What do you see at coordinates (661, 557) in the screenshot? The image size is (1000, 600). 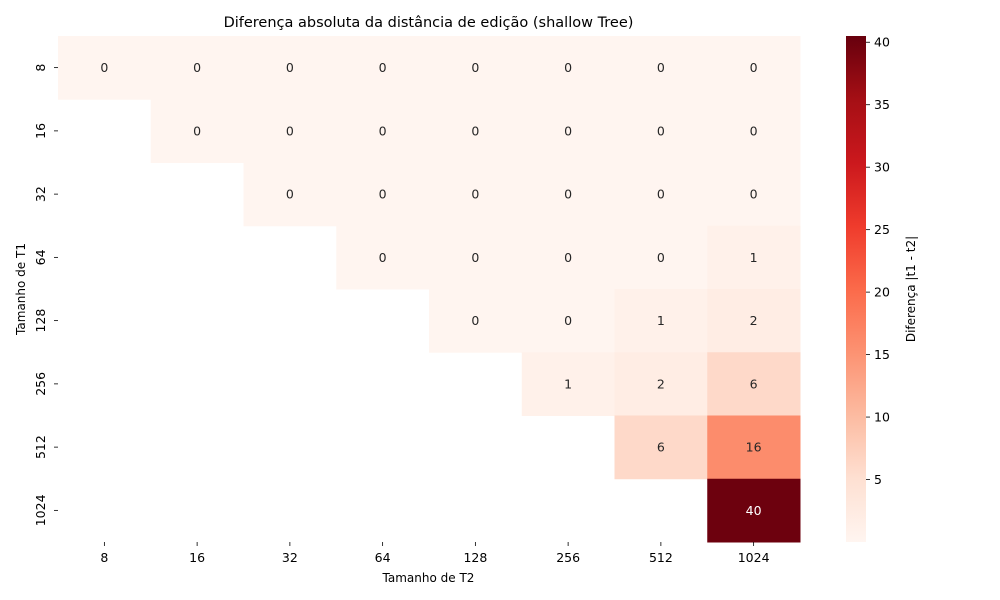 I see `x-tick-label: 512` at bounding box center [661, 557].